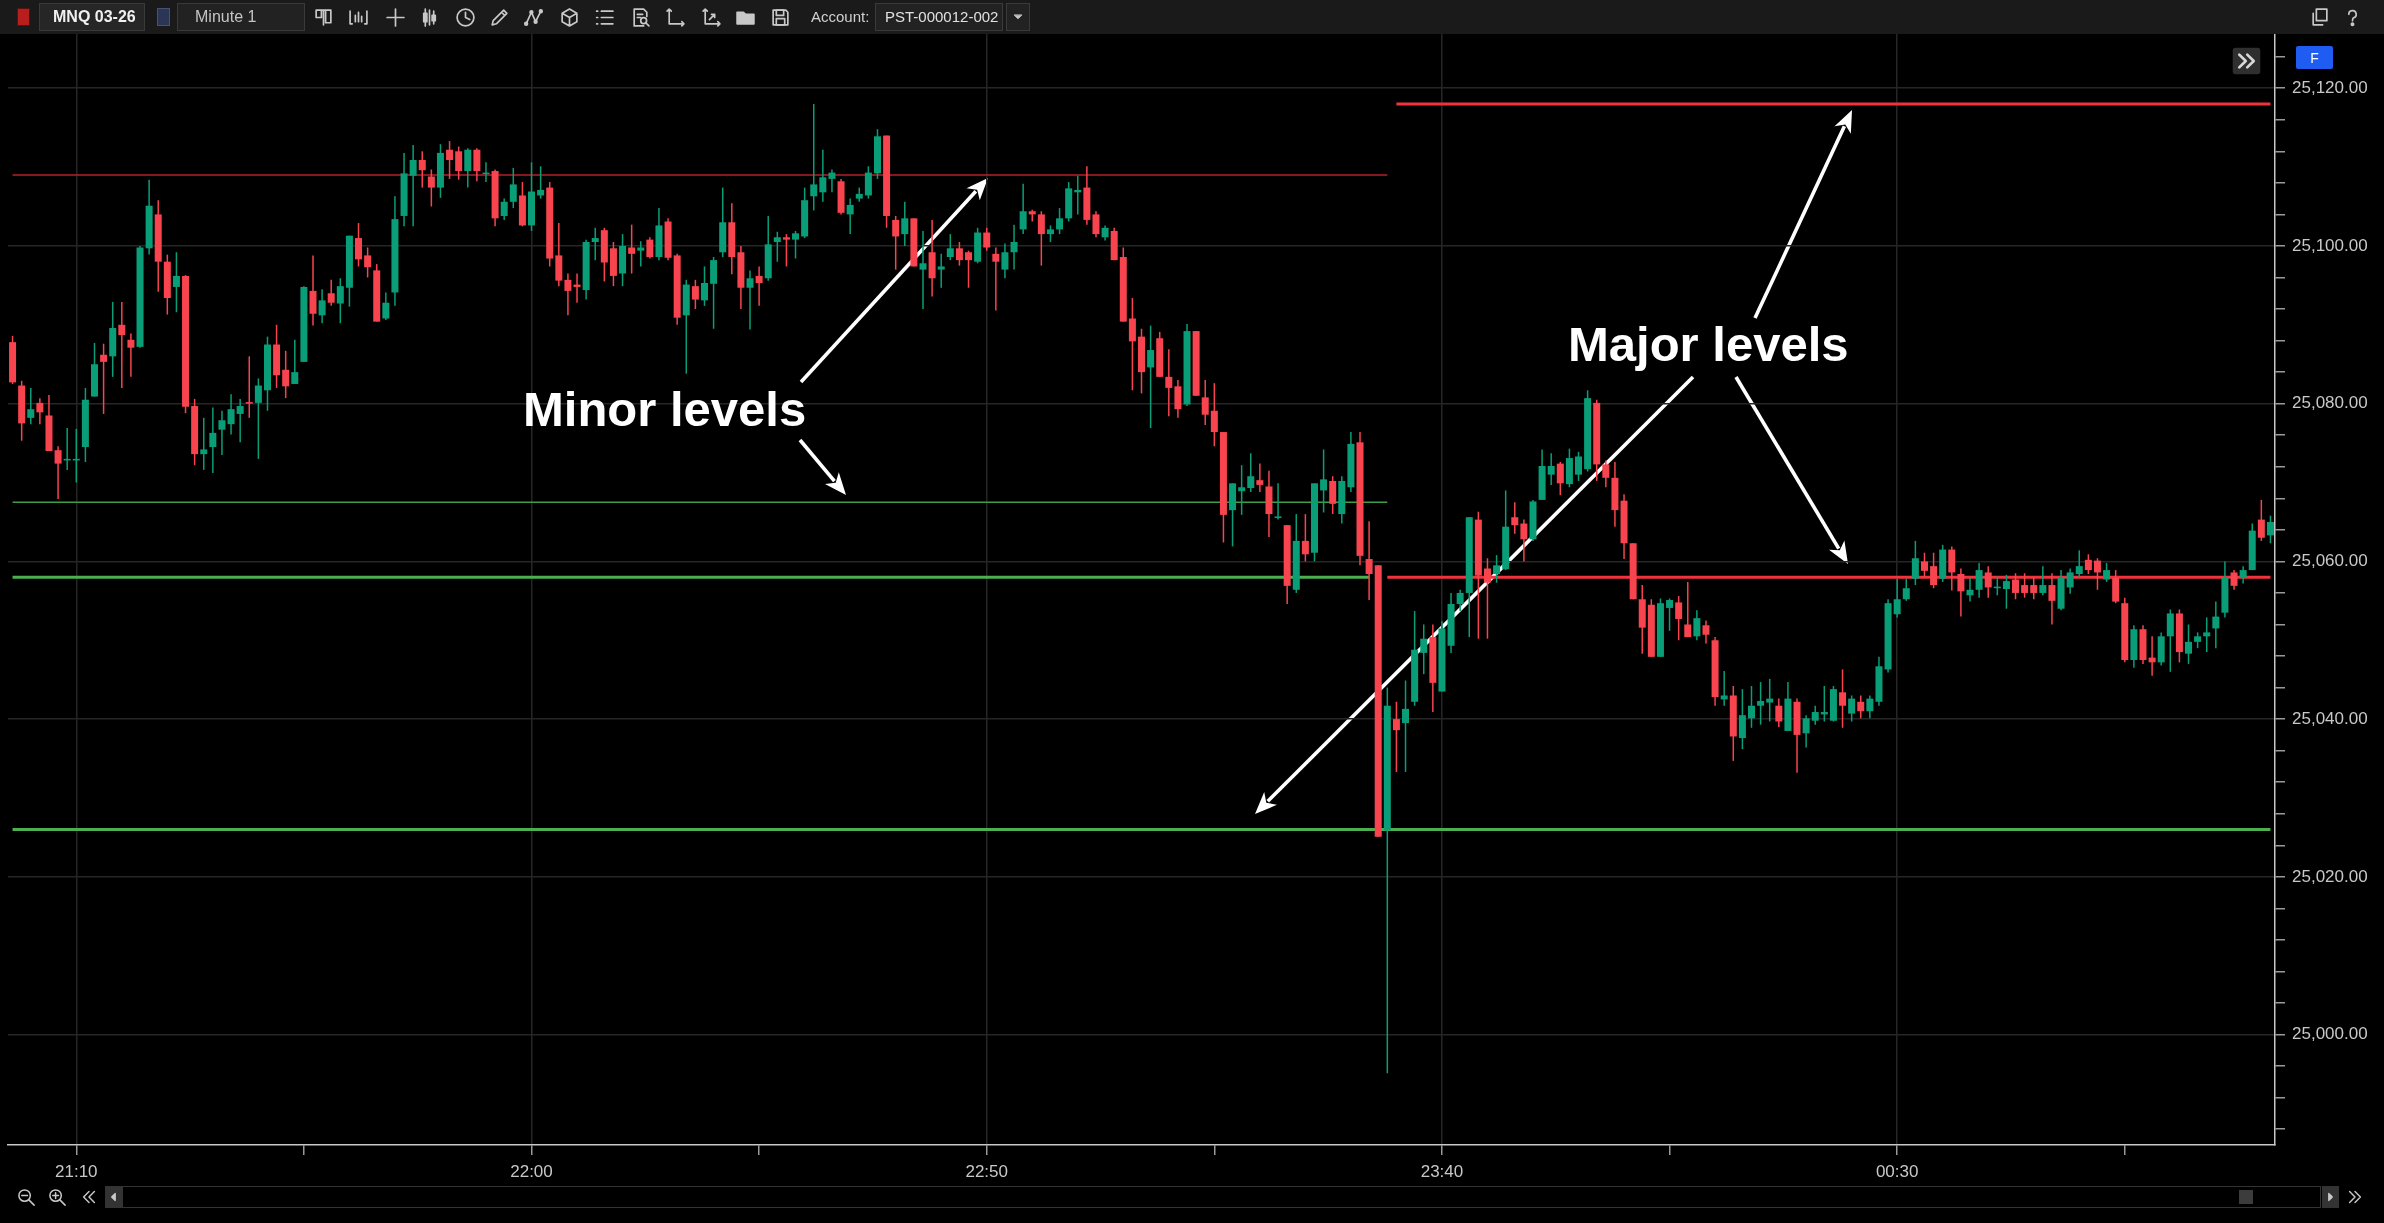 The height and width of the screenshot is (1223, 2384). I want to click on button: F, so click(2314, 57).